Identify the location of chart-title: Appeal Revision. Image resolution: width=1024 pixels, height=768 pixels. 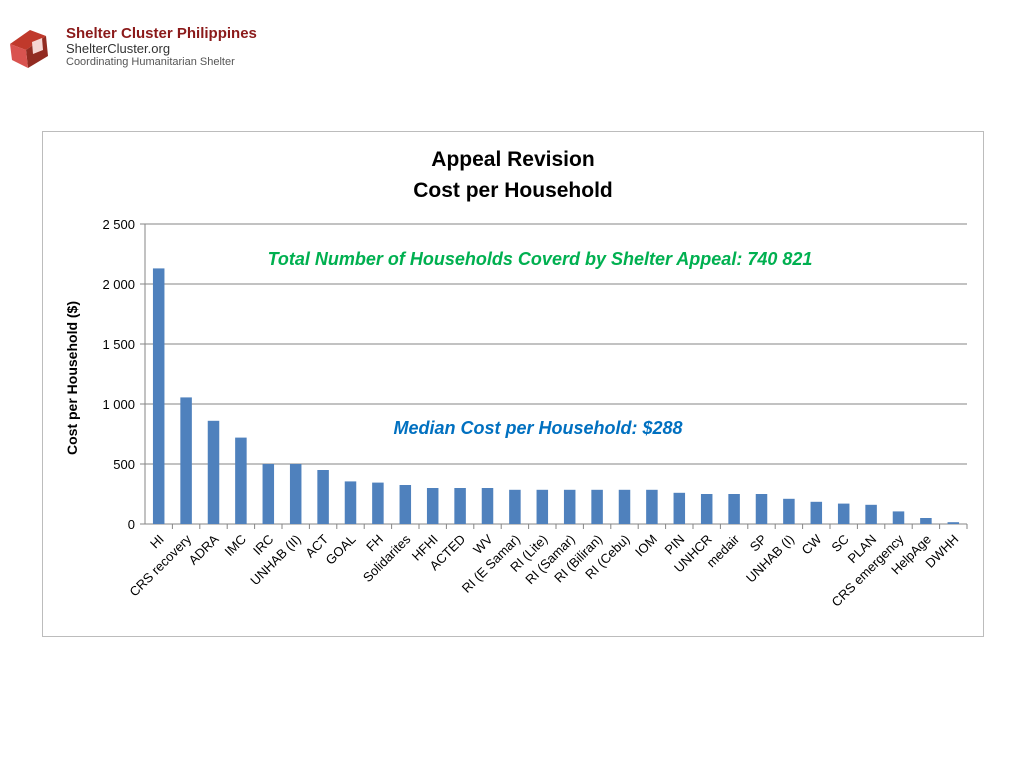
(512, 159).